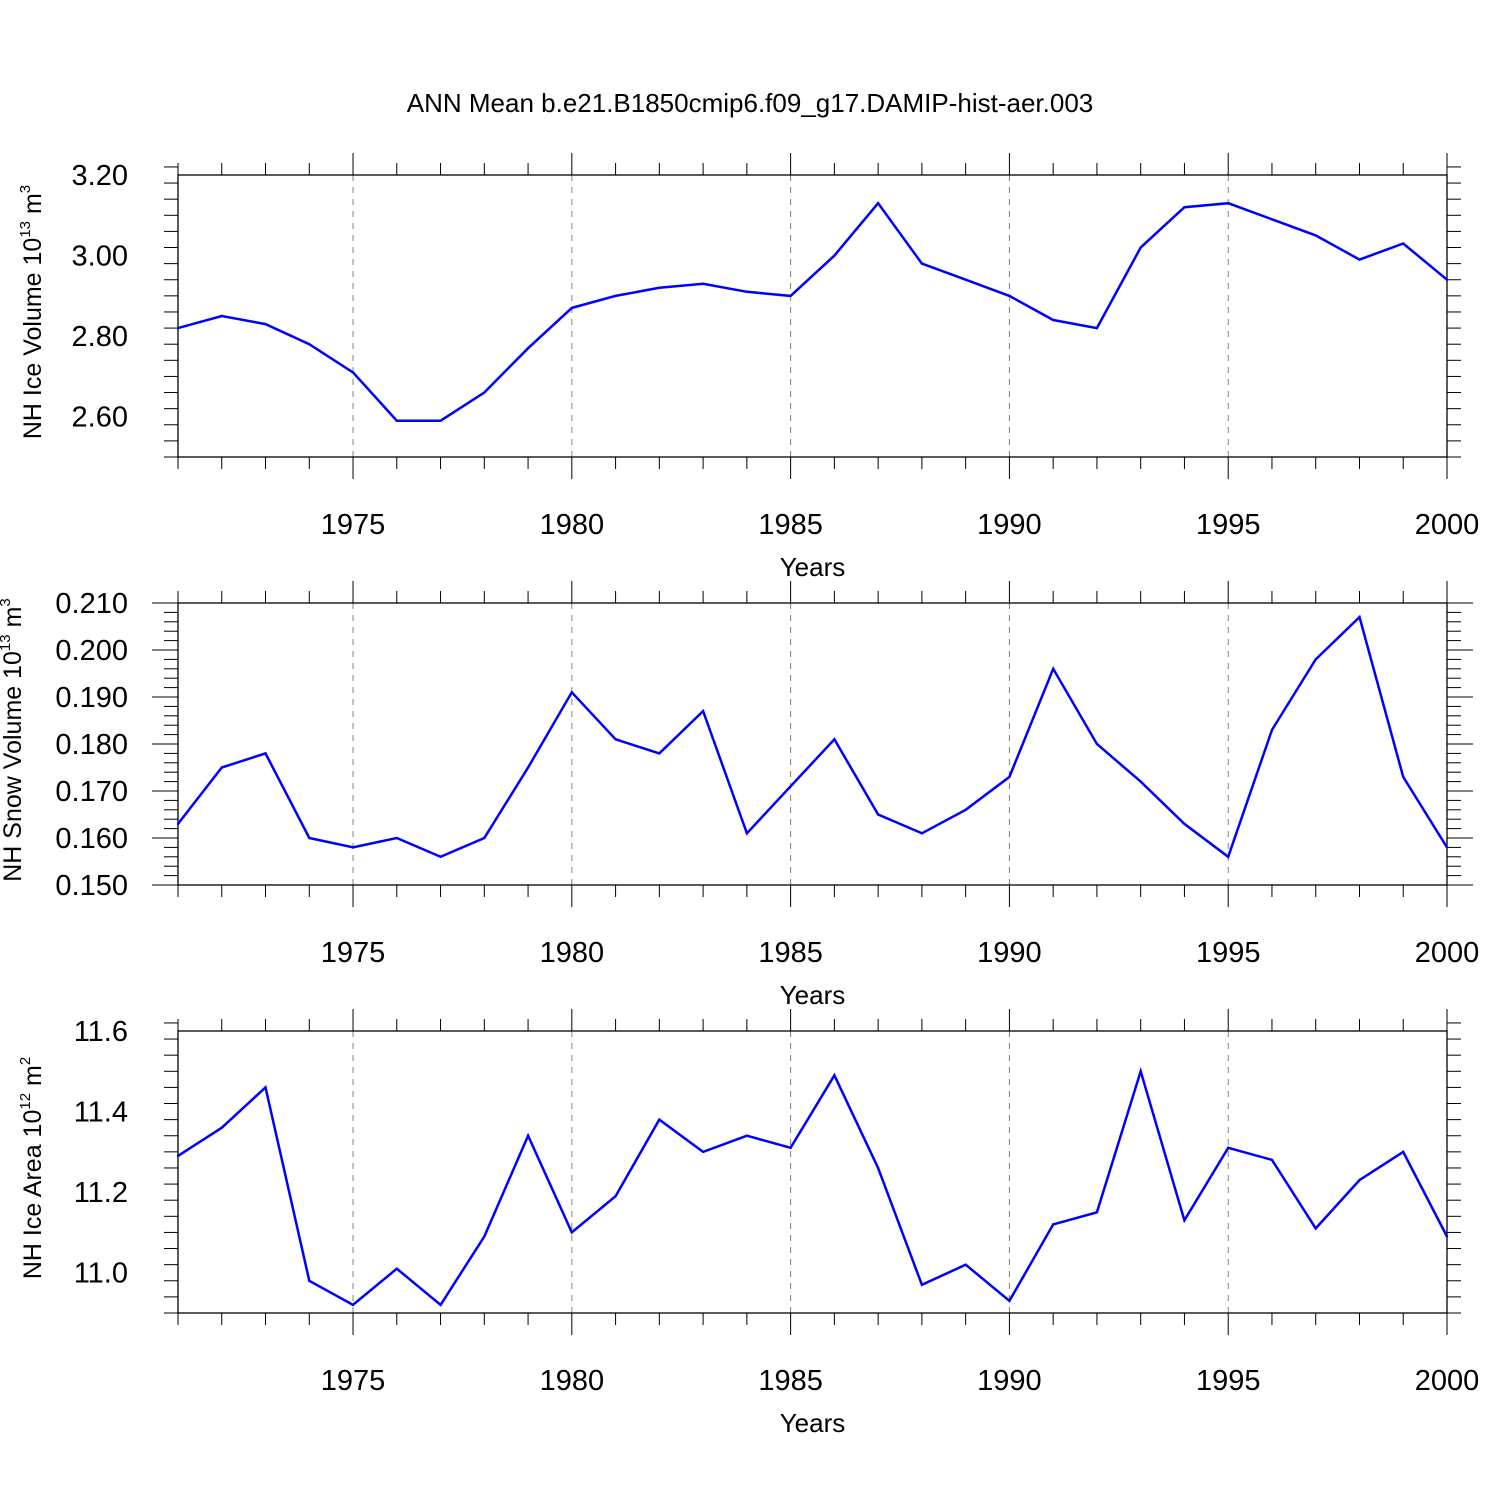 The height and width of the screenshot is (1500, 1500). What do you see at coordinates (91, 745) in the screenshot?
I see `y-tick-label: 0.180` at bounding box center [91, 745].